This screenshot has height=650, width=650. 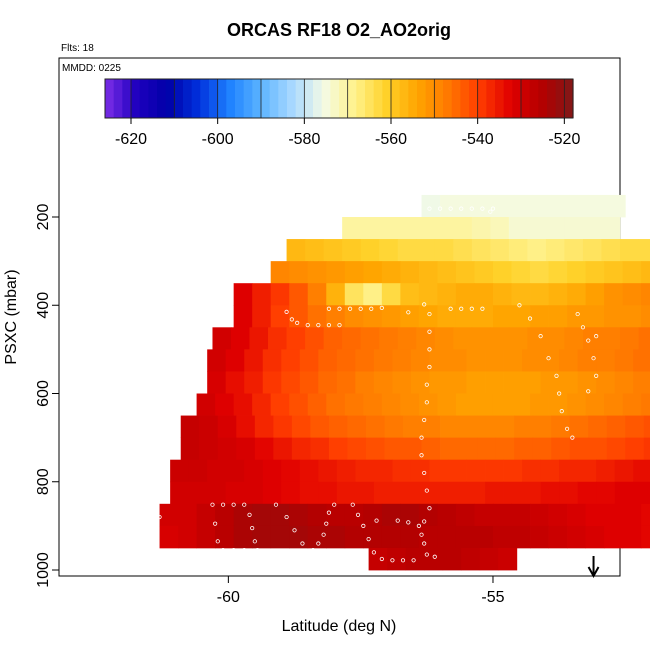 I want to click on y-tick-label: 1000, so click(x=43, y=570).